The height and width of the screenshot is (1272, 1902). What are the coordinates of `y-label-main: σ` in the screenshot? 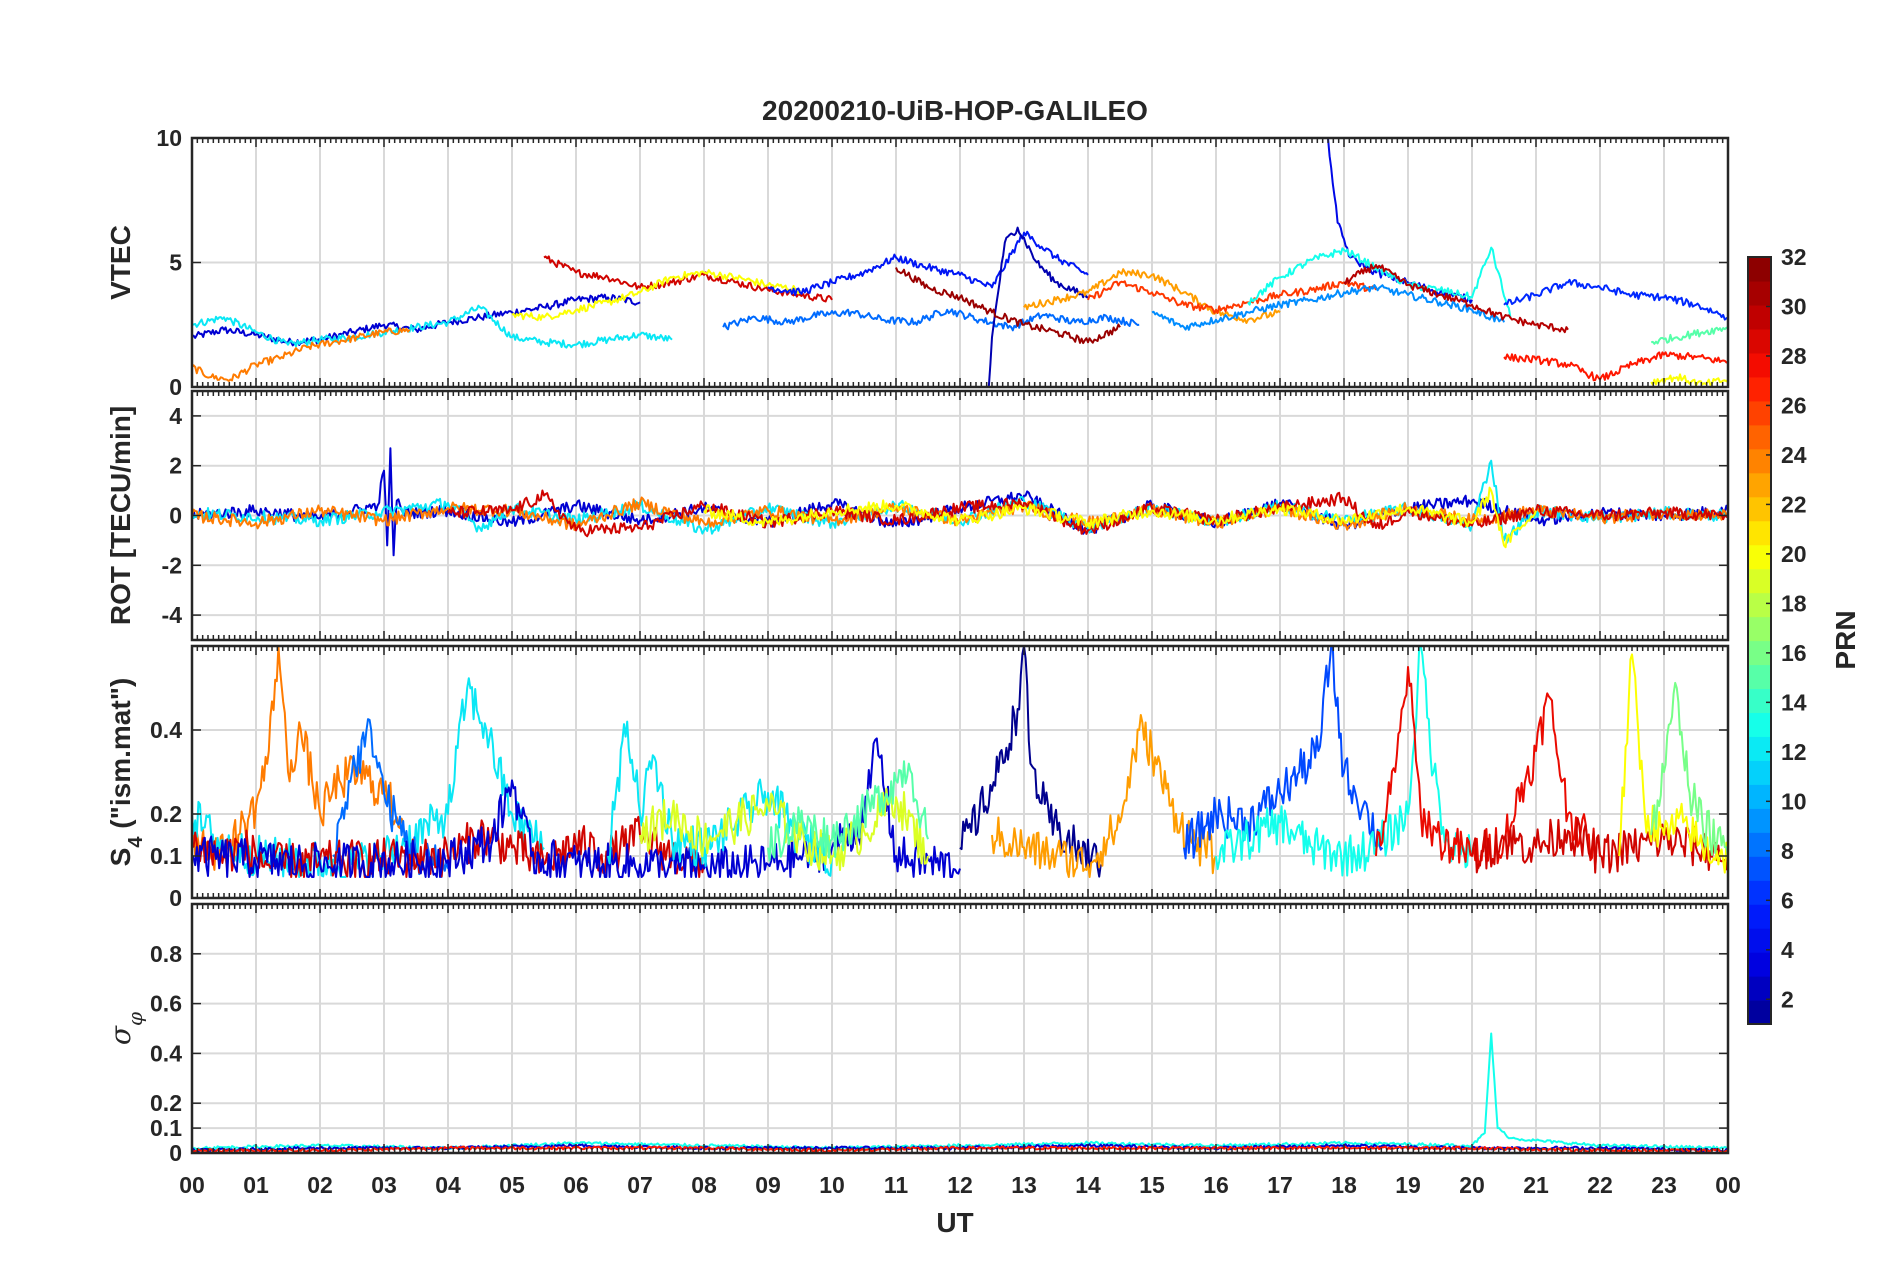 It's located at (120, 1035).